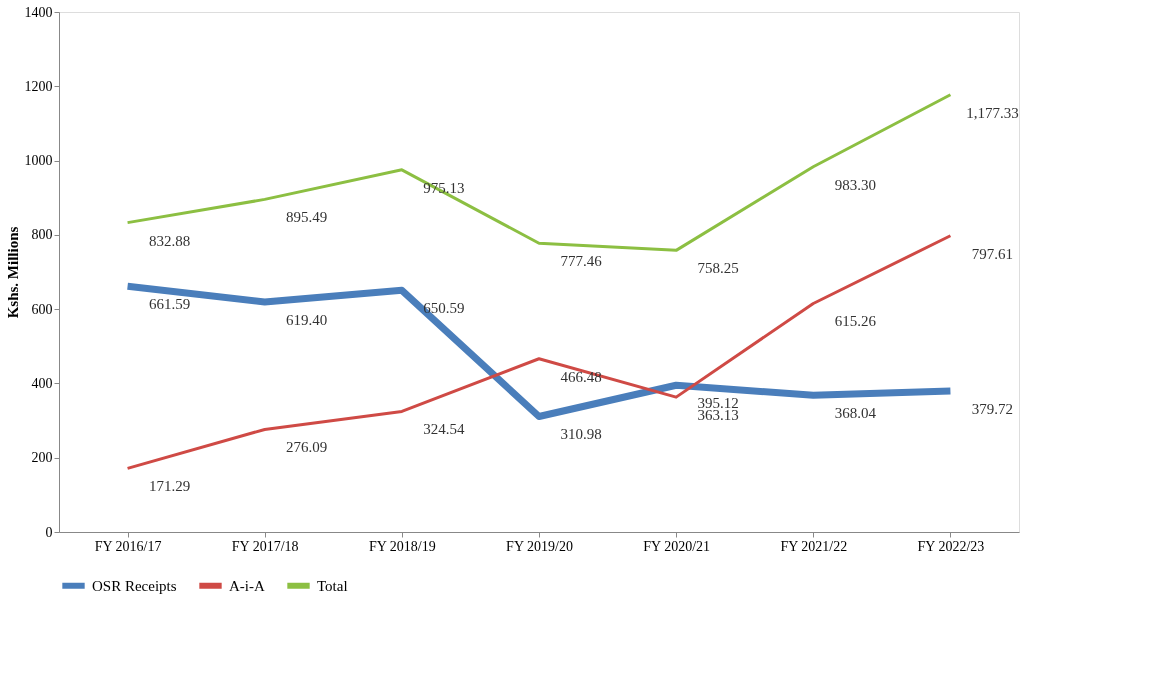 This screenshot has width=1155, height=673. I want to click on x-tick-label: FY 2019/20, so click(539, 546).